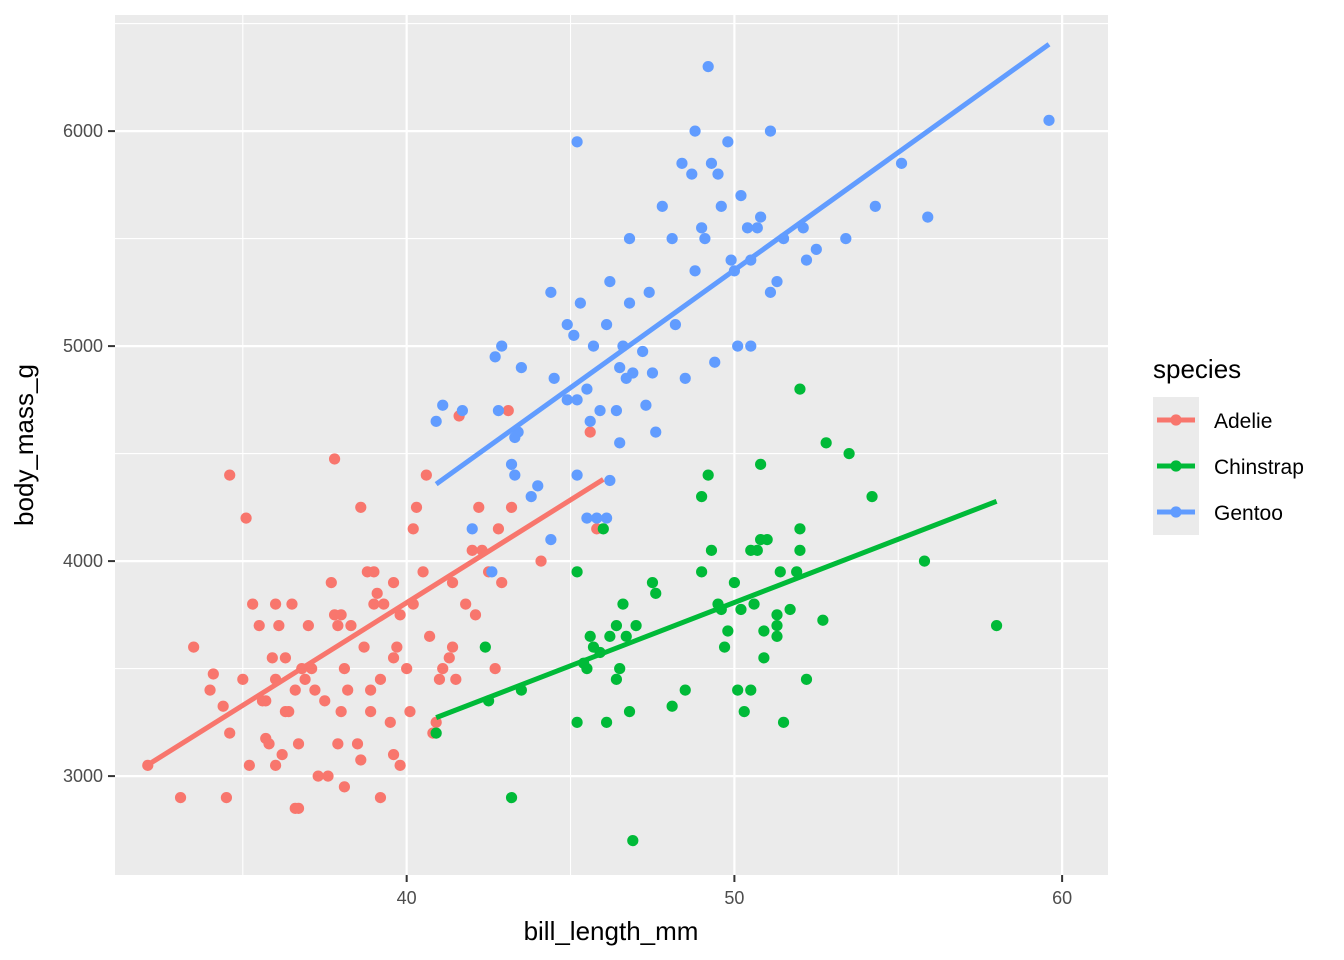 The image size is (1344, 960). I want to click on x-tick-label: 50, so click(734, 898).